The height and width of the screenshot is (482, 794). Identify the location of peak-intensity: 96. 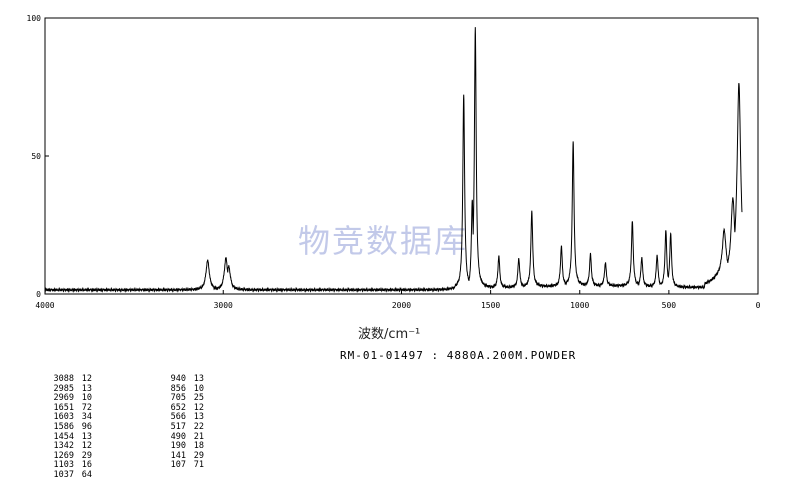
(86, 426).